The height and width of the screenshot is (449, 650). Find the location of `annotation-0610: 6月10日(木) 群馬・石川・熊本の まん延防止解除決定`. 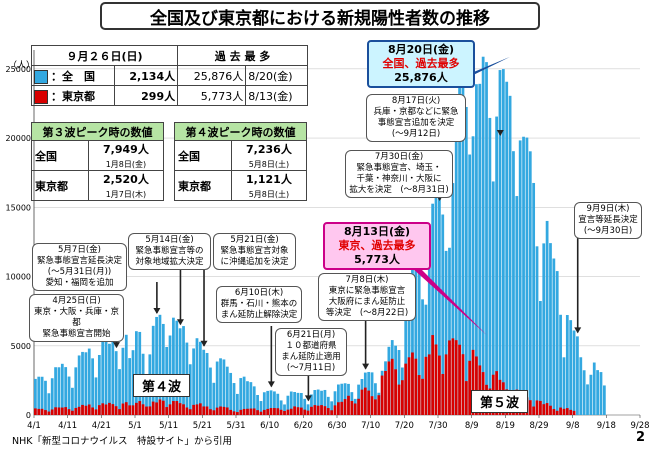

annotation-0610: 6月10日(木) 群馬・石川・熊本の まん延防止解除決定 is located at coordinates (259, 304).